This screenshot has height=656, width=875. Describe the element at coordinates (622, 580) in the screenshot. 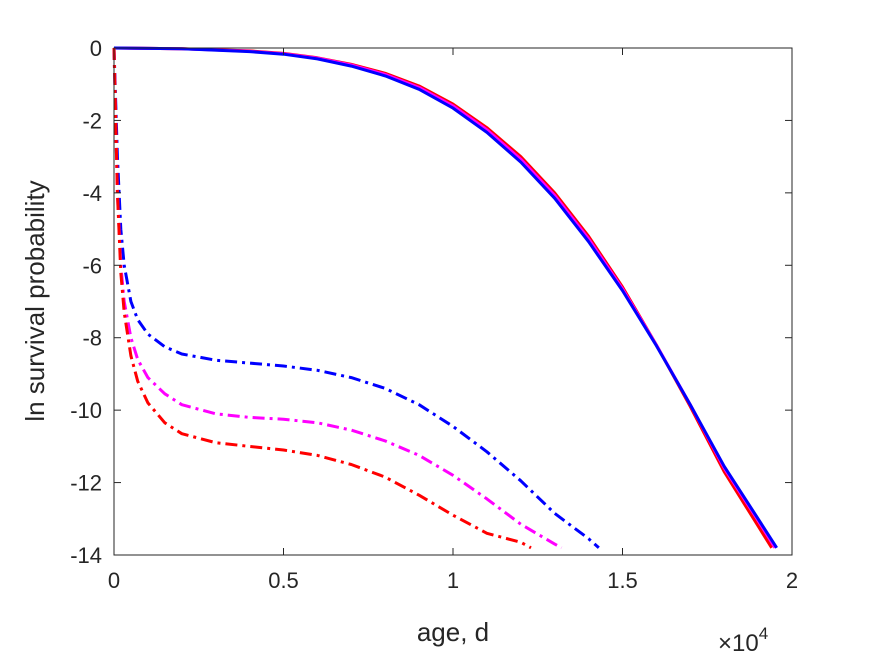

I see `x-tick-label: 1.5` at that location.